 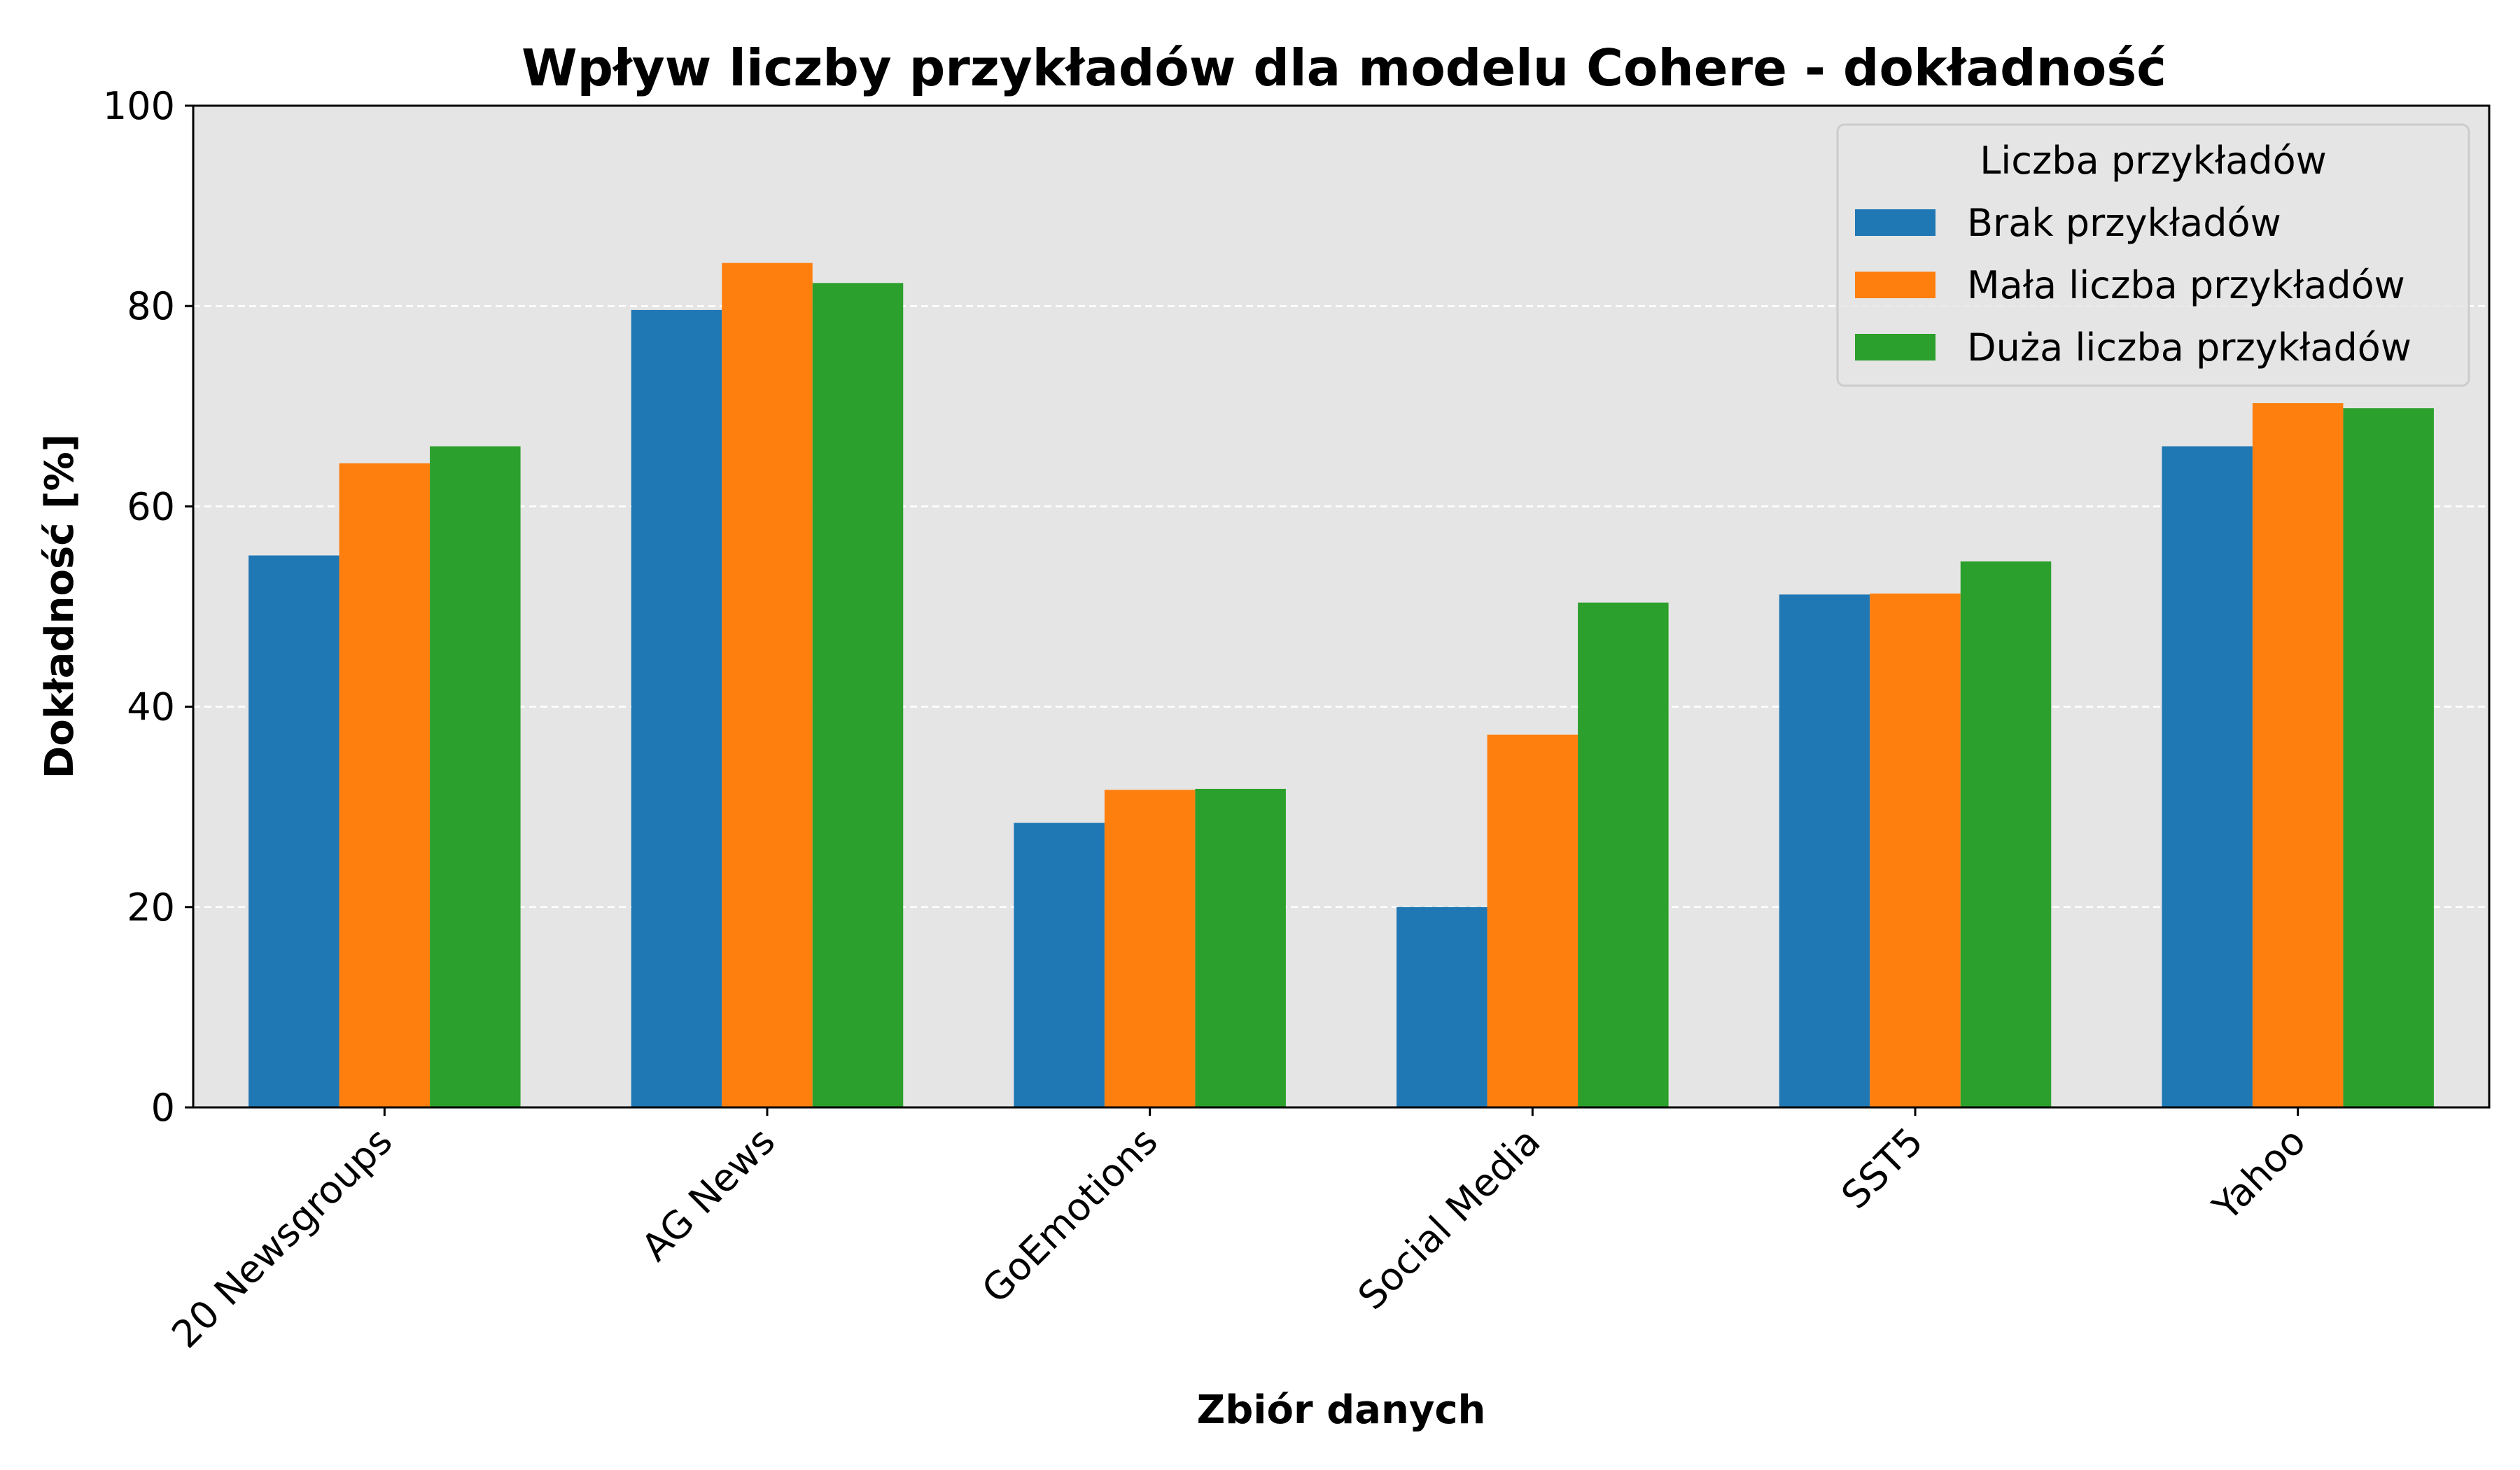 What do you see at coordinates (708, 1194) in the screenshot?
I see `x-tick-label: AG News` at bounding box center [708, 1194].